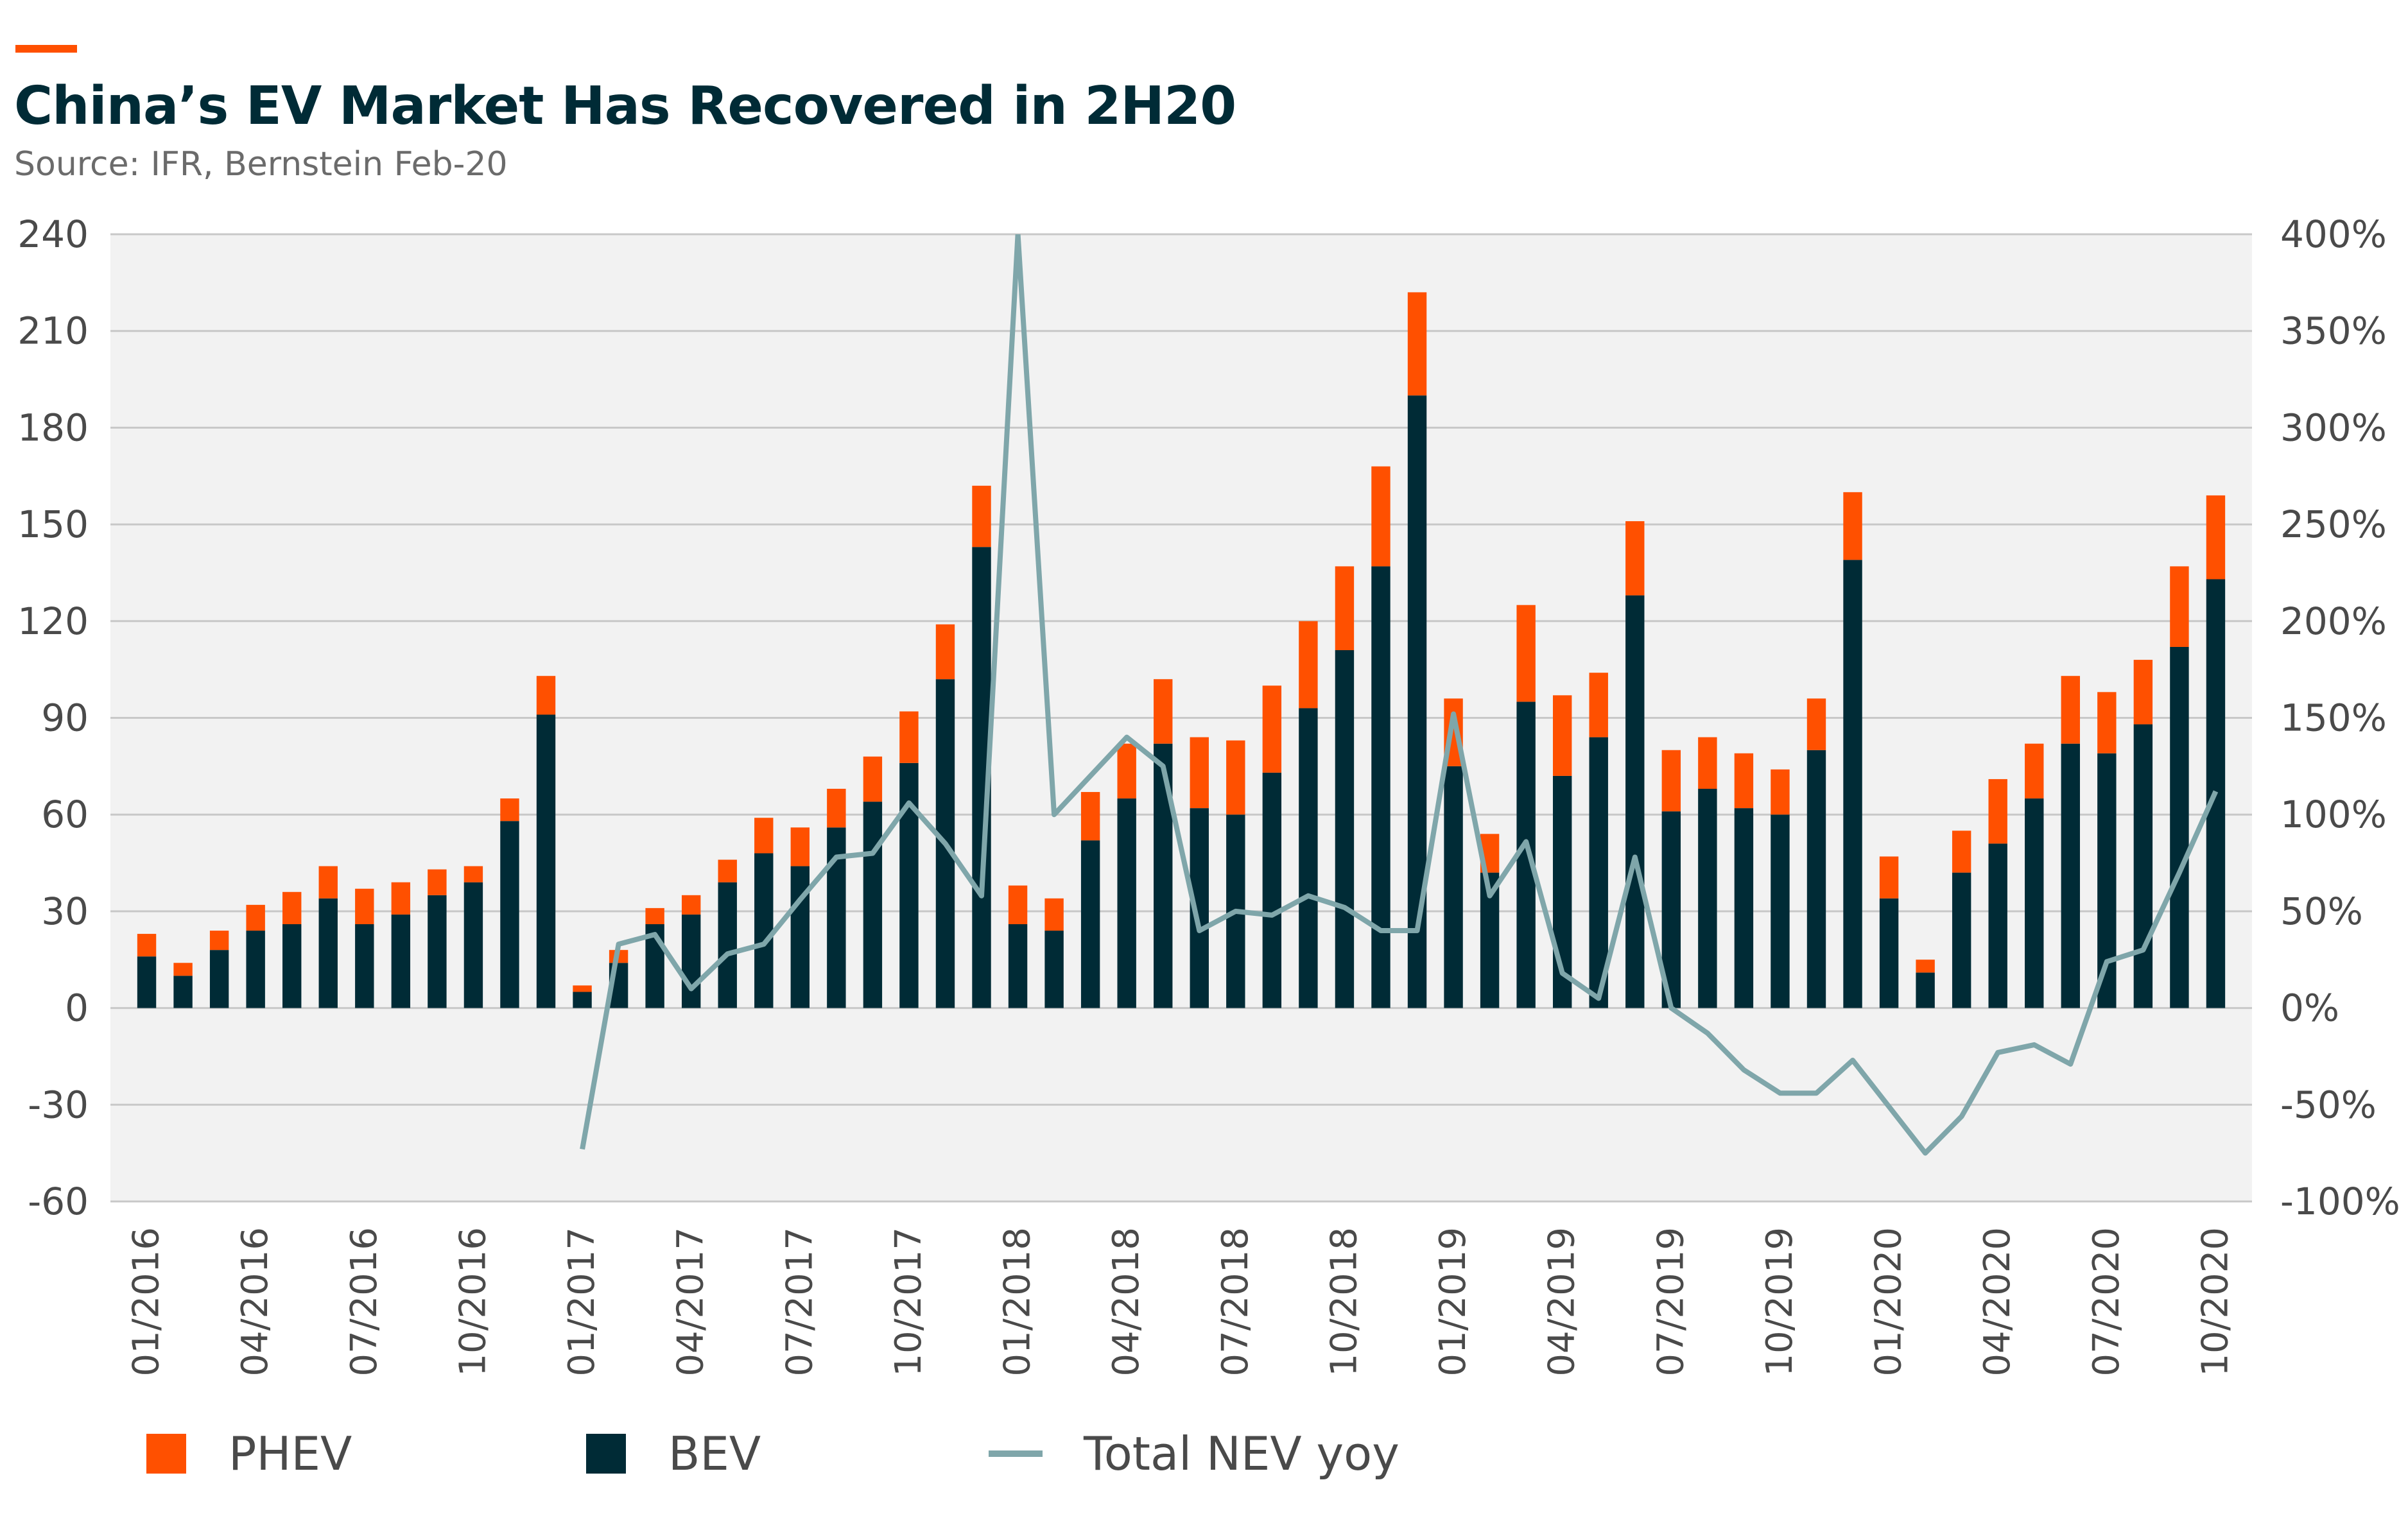 The width and height of the screenshot is (2408, 1523). What do you see at coordinates (290, 1454) in the screenshot?
I see `legend-label-phev: PHEV` at bounding box center [290, 1454].